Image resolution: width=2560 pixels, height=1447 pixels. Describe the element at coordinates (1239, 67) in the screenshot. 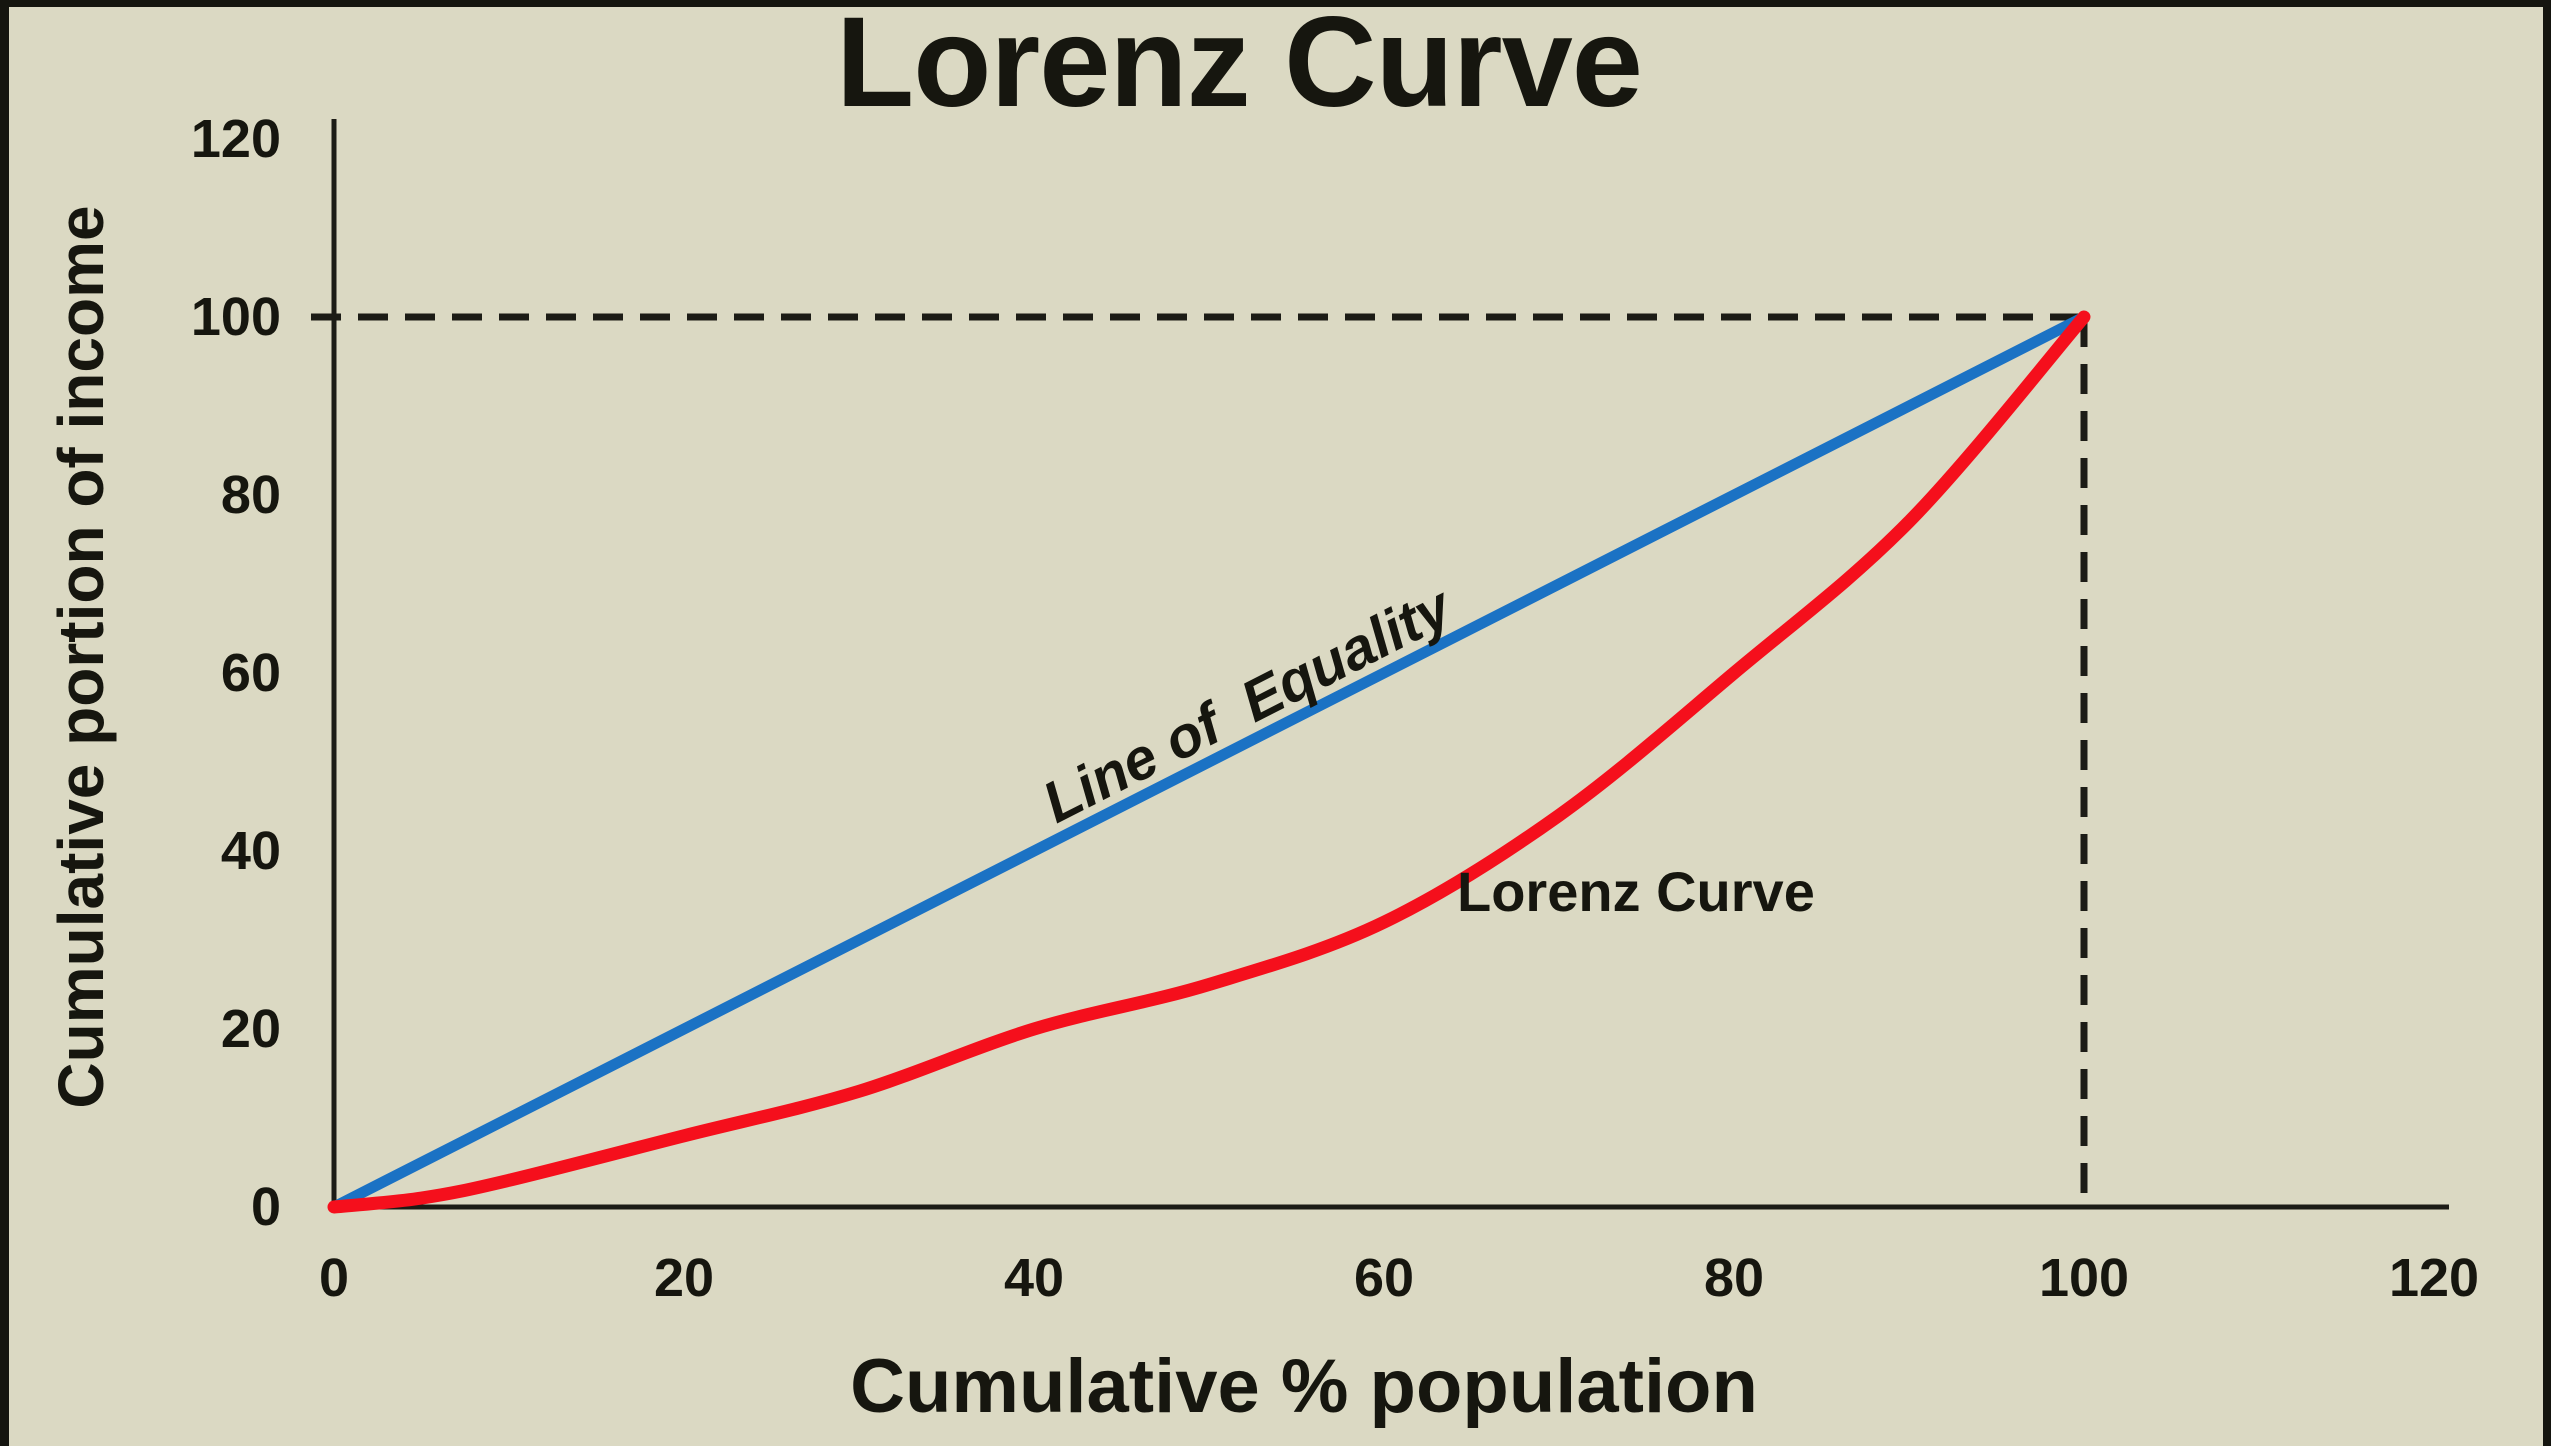

I see `chart-title: Lorenz Curve` at that location.